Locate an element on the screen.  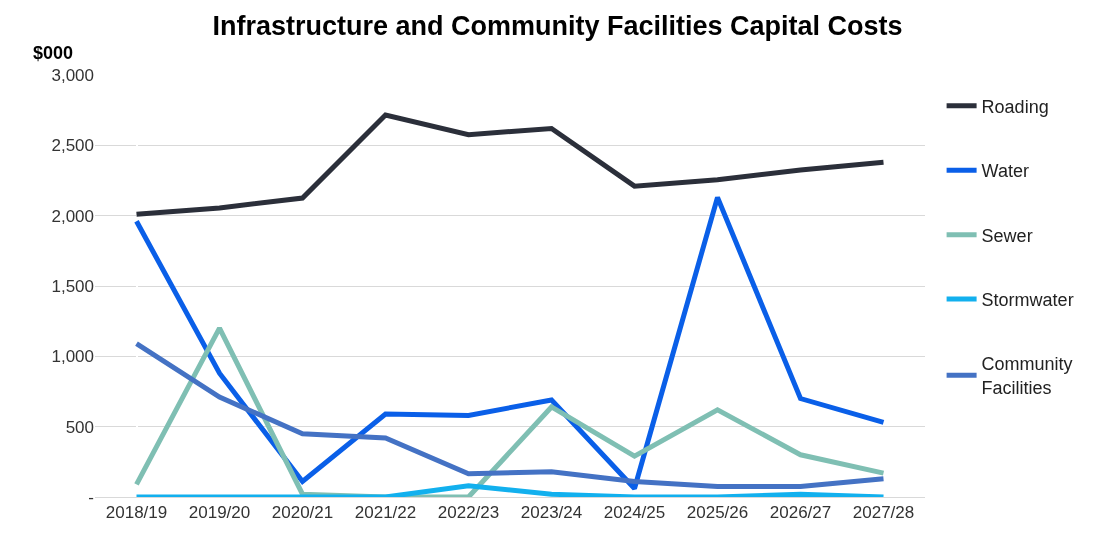
legend-label: Stormwater is located at coordinates (1027, 300).